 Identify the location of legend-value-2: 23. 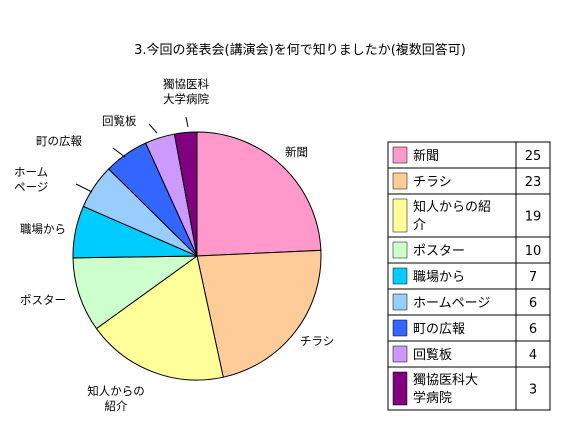
(533, 182).